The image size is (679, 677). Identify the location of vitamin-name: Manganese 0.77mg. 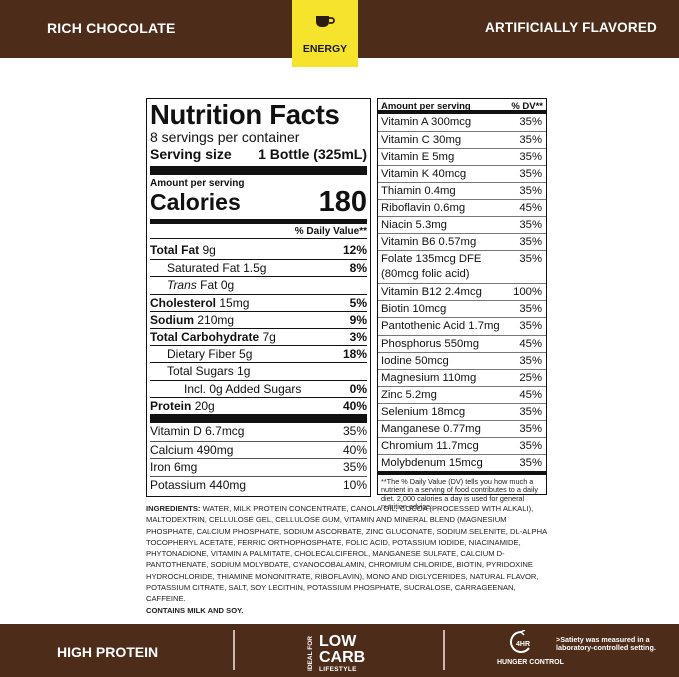
(431, 428).